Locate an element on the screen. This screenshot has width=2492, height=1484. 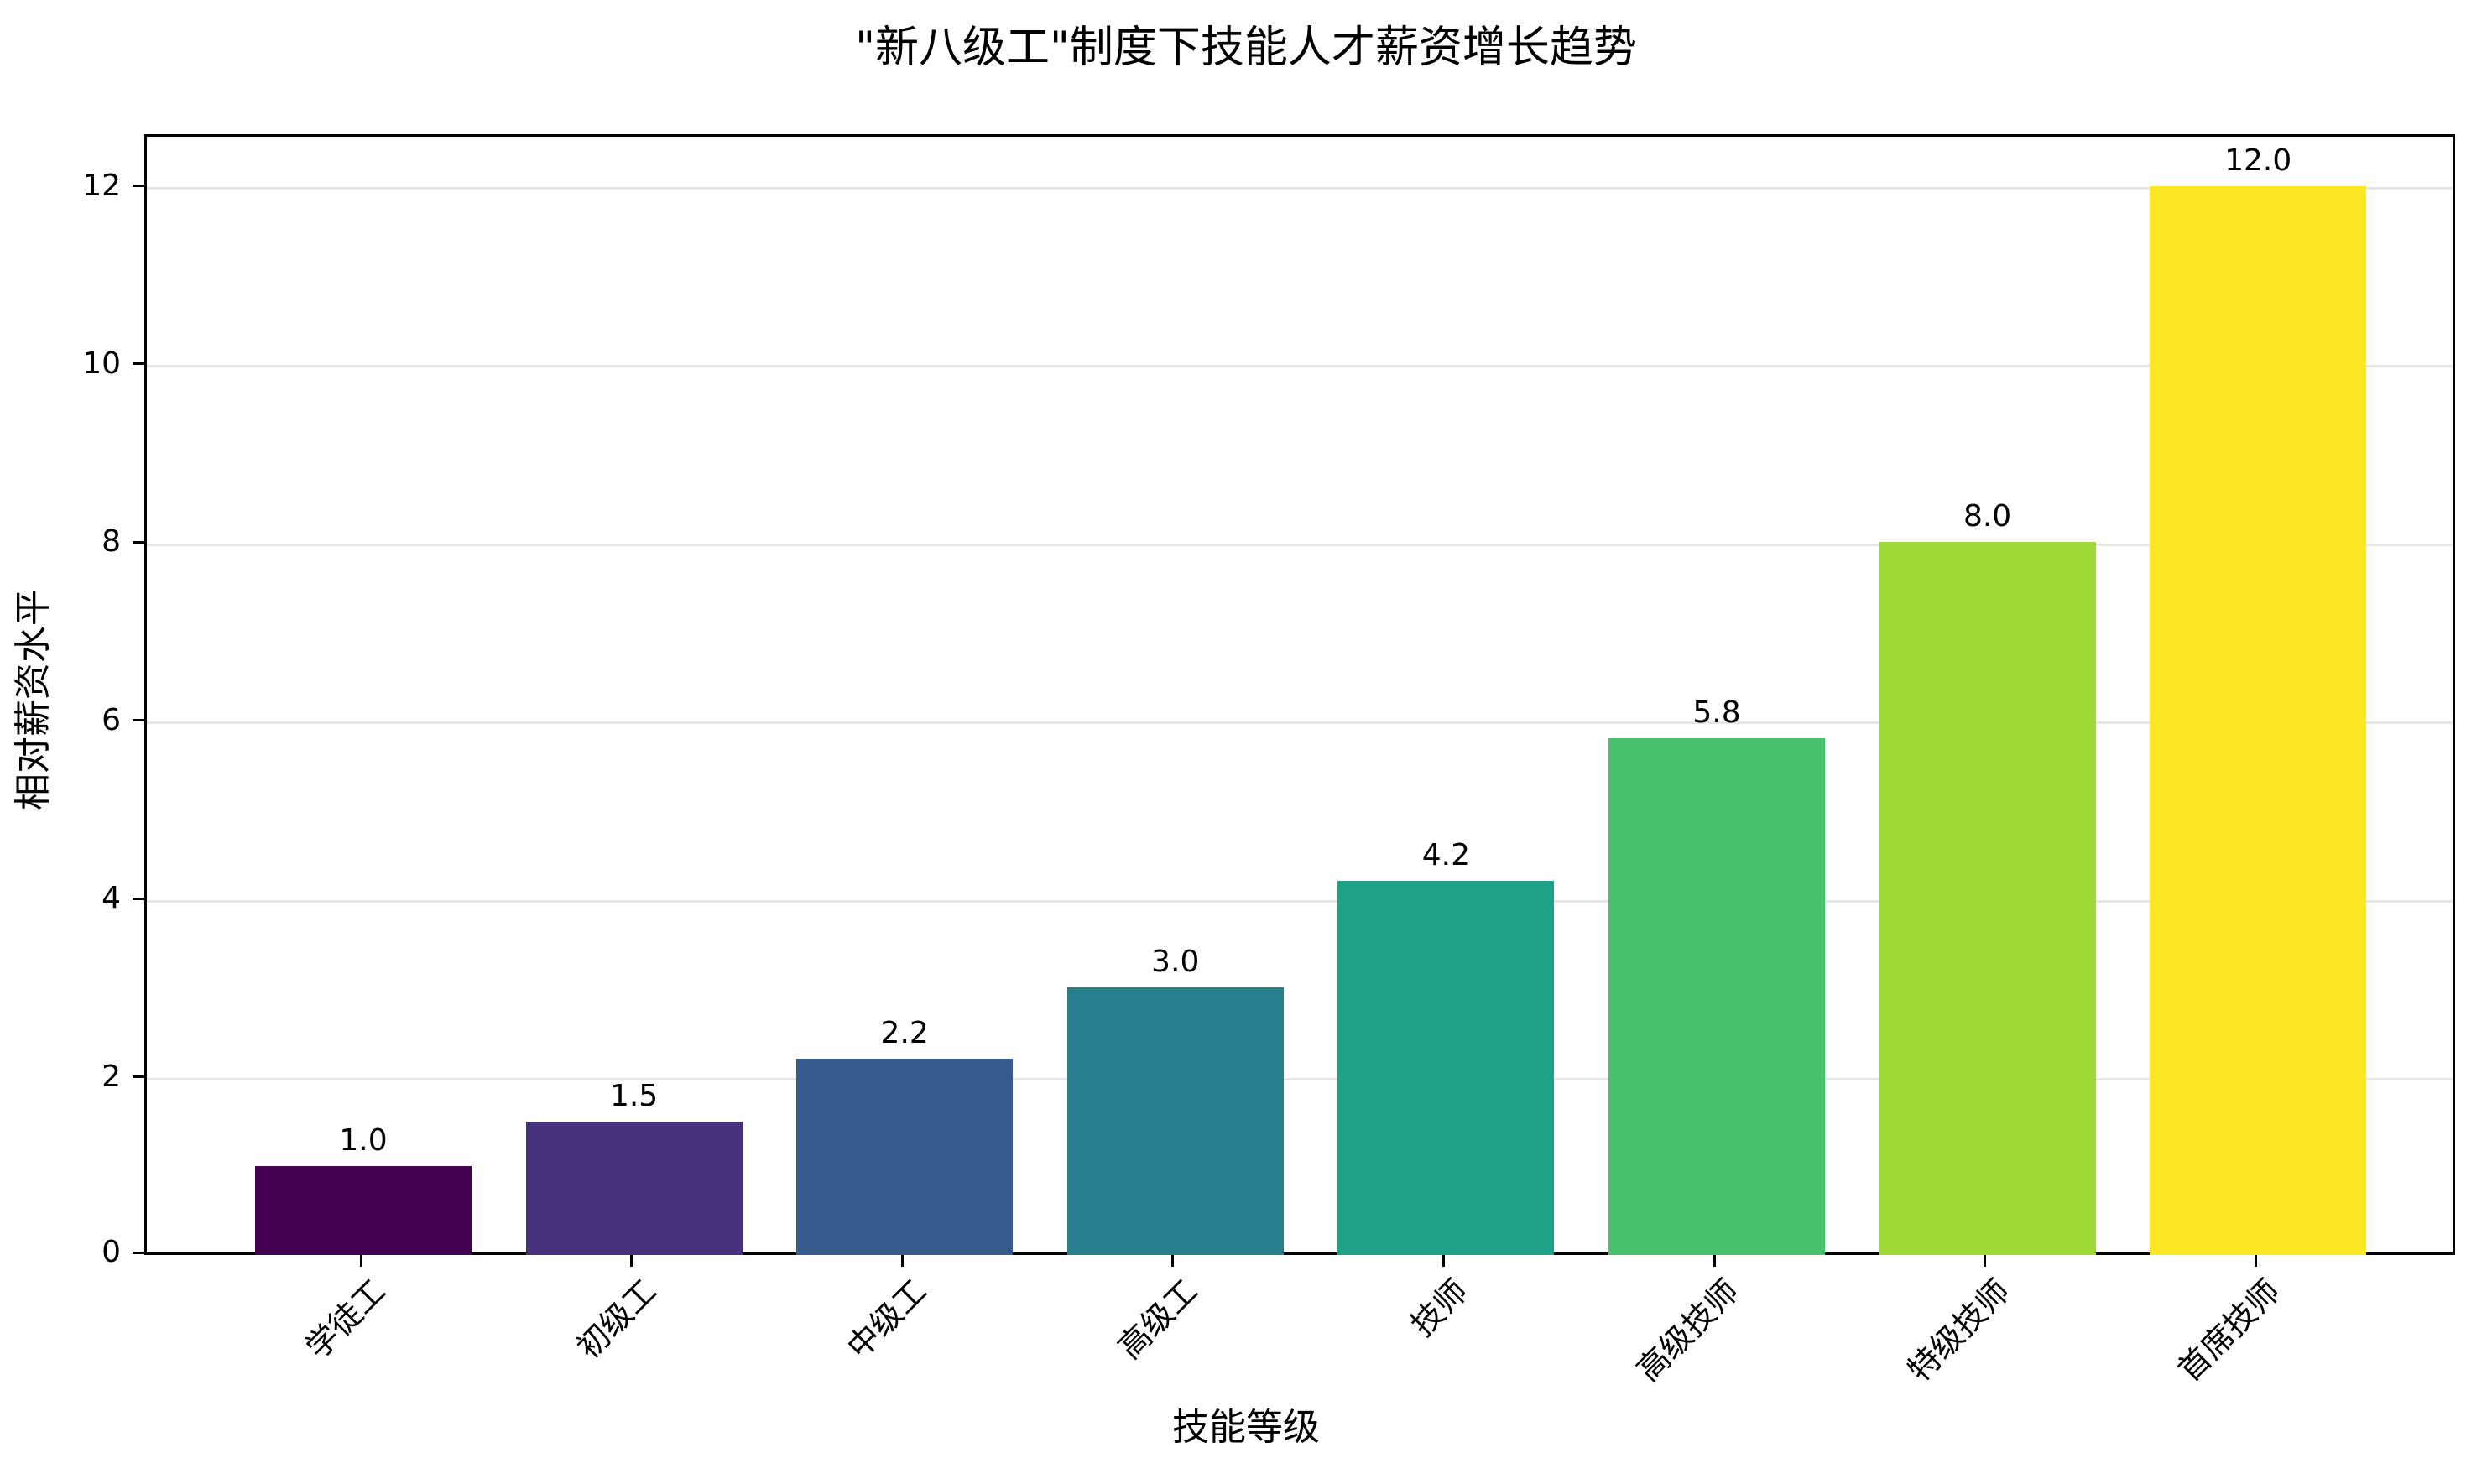
y-tick-label: 4 is located at coordinates (111, 898).